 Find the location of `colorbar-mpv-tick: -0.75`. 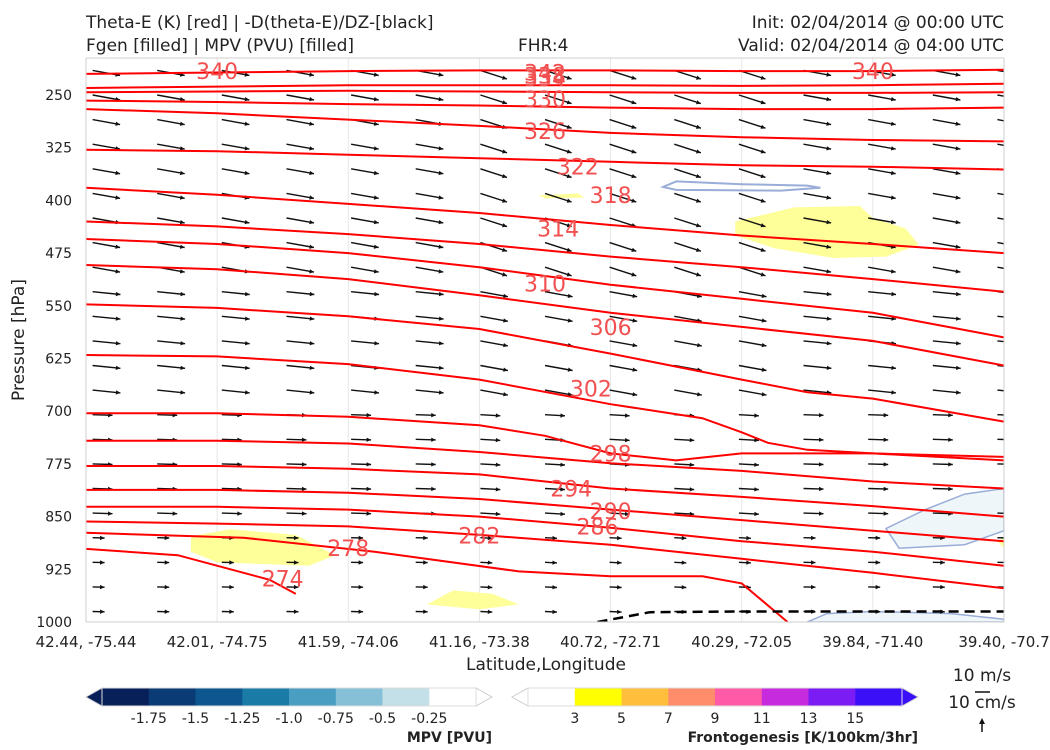

colorbar-mpv-tick: -0.75 is located at coordinates (336, 719).